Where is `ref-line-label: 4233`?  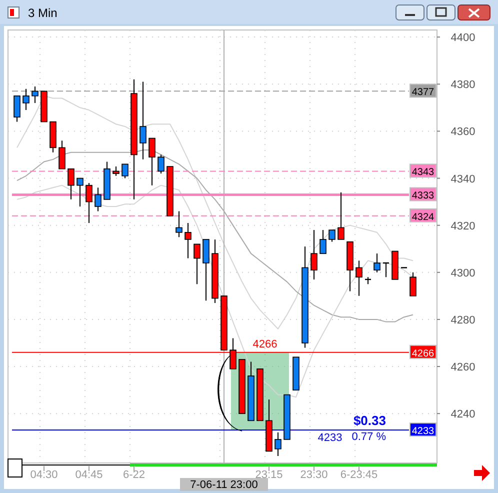
ref-line-label: 4233 is located at coordinates (423, 432).